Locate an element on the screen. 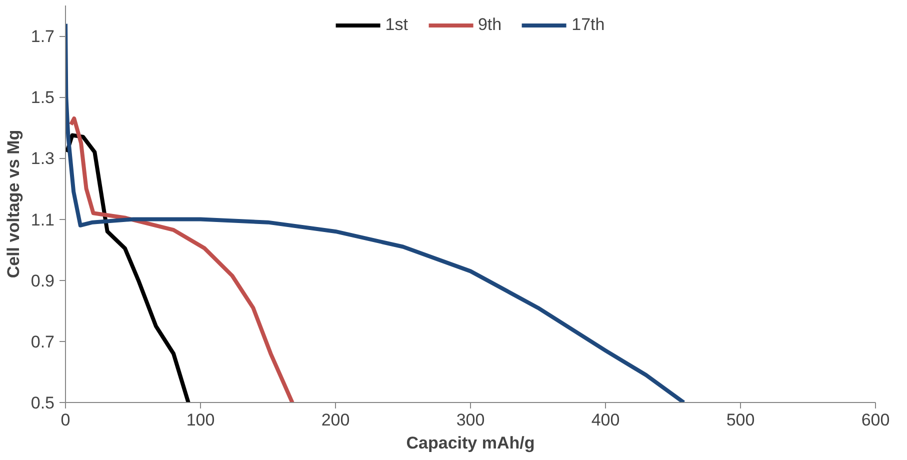  x-tick-label: 300 is located at coordinates (470, 420).